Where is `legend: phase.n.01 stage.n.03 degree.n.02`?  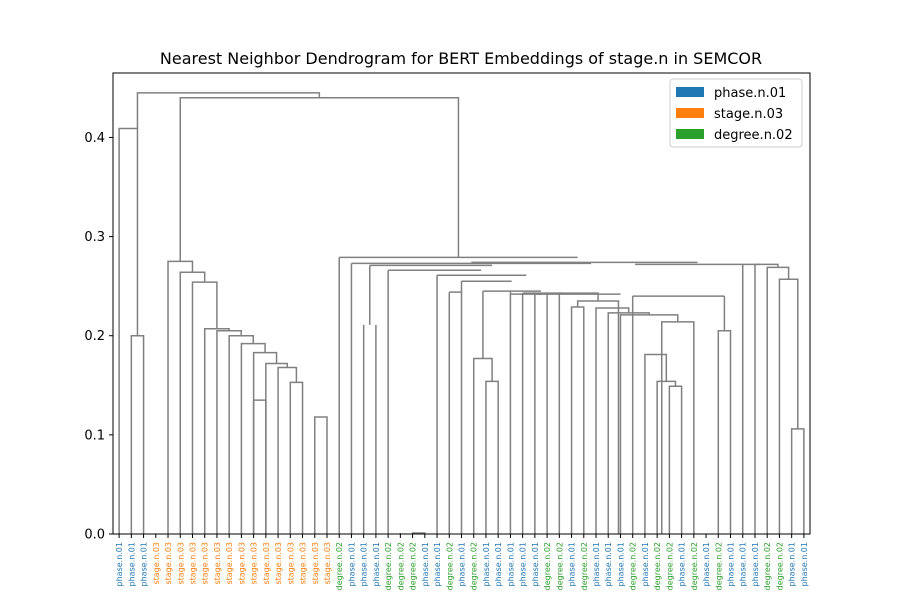 legend: phase.n.01 stage.n.03 degree.n.02 is located at coordinates (736, 113).